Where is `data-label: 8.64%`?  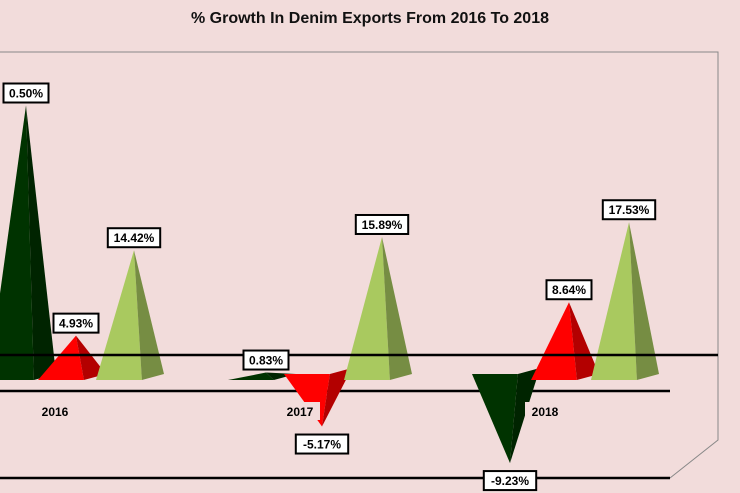
data-label: 8.64% is located at coordinates (569, 290).